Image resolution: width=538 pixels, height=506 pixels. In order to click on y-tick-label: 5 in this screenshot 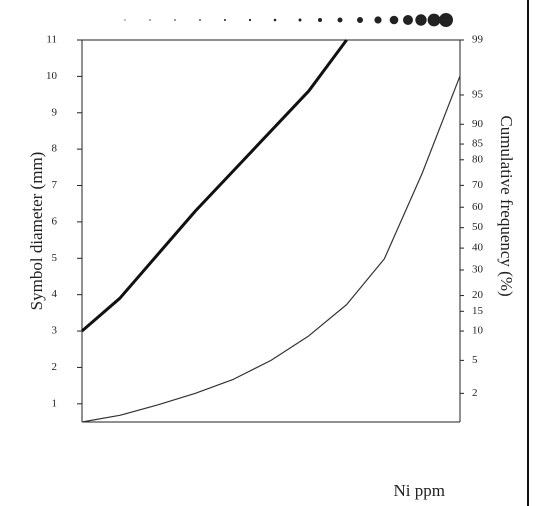, I will do `click(55, 258)`.